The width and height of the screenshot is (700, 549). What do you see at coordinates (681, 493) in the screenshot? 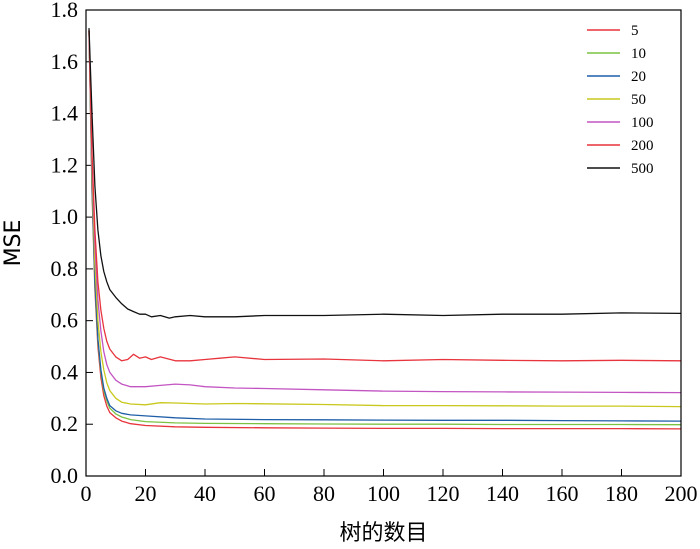
I see `x-tick-label: 200` at bounding box center [681, 493].